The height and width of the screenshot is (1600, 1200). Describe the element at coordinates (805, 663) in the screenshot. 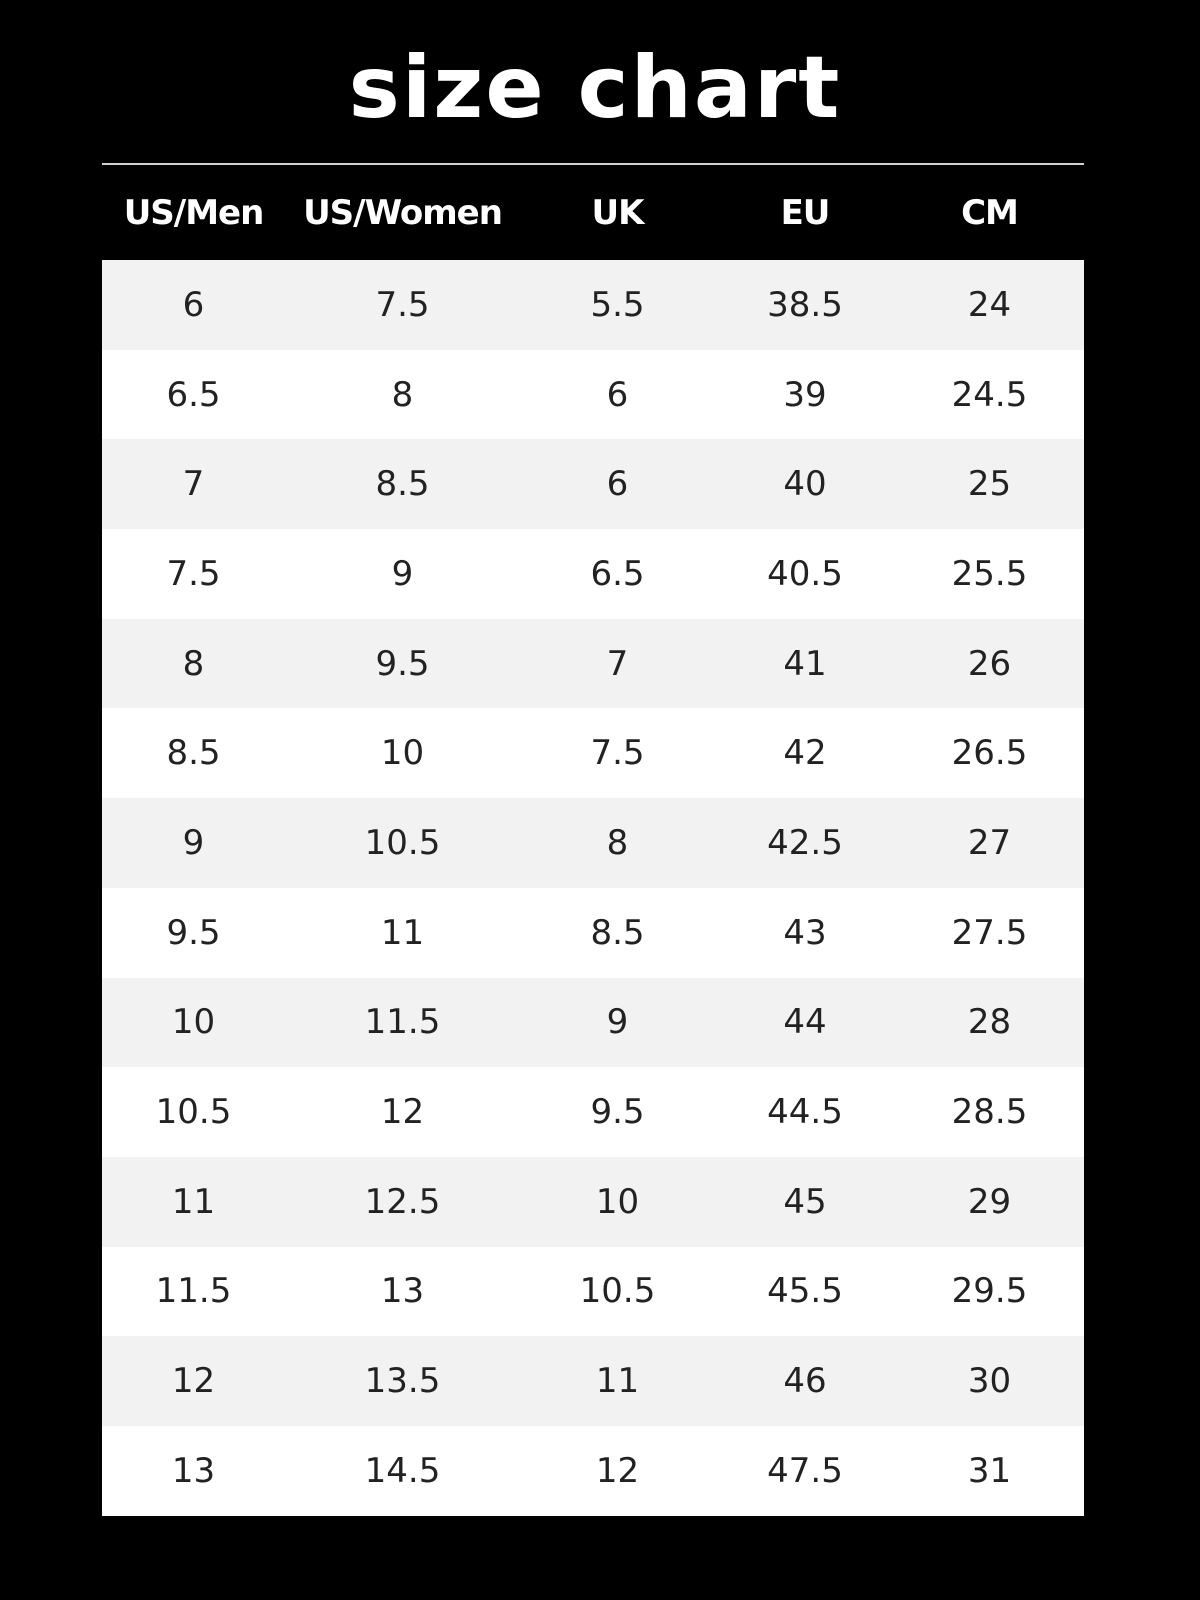

I see `table-cell: 41` at that location.